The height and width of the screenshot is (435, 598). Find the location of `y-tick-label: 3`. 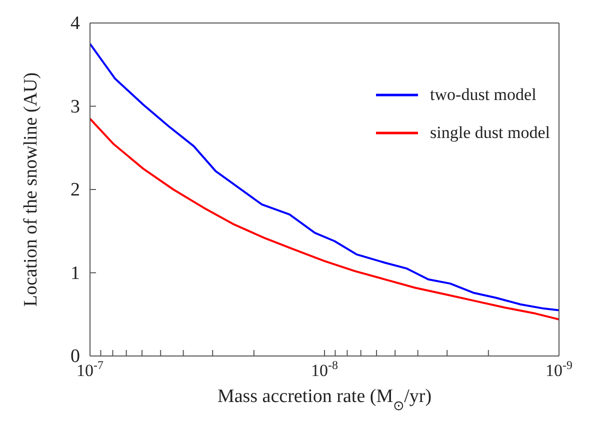

y-tick-label: 3 is located at coordinates (75, 107).